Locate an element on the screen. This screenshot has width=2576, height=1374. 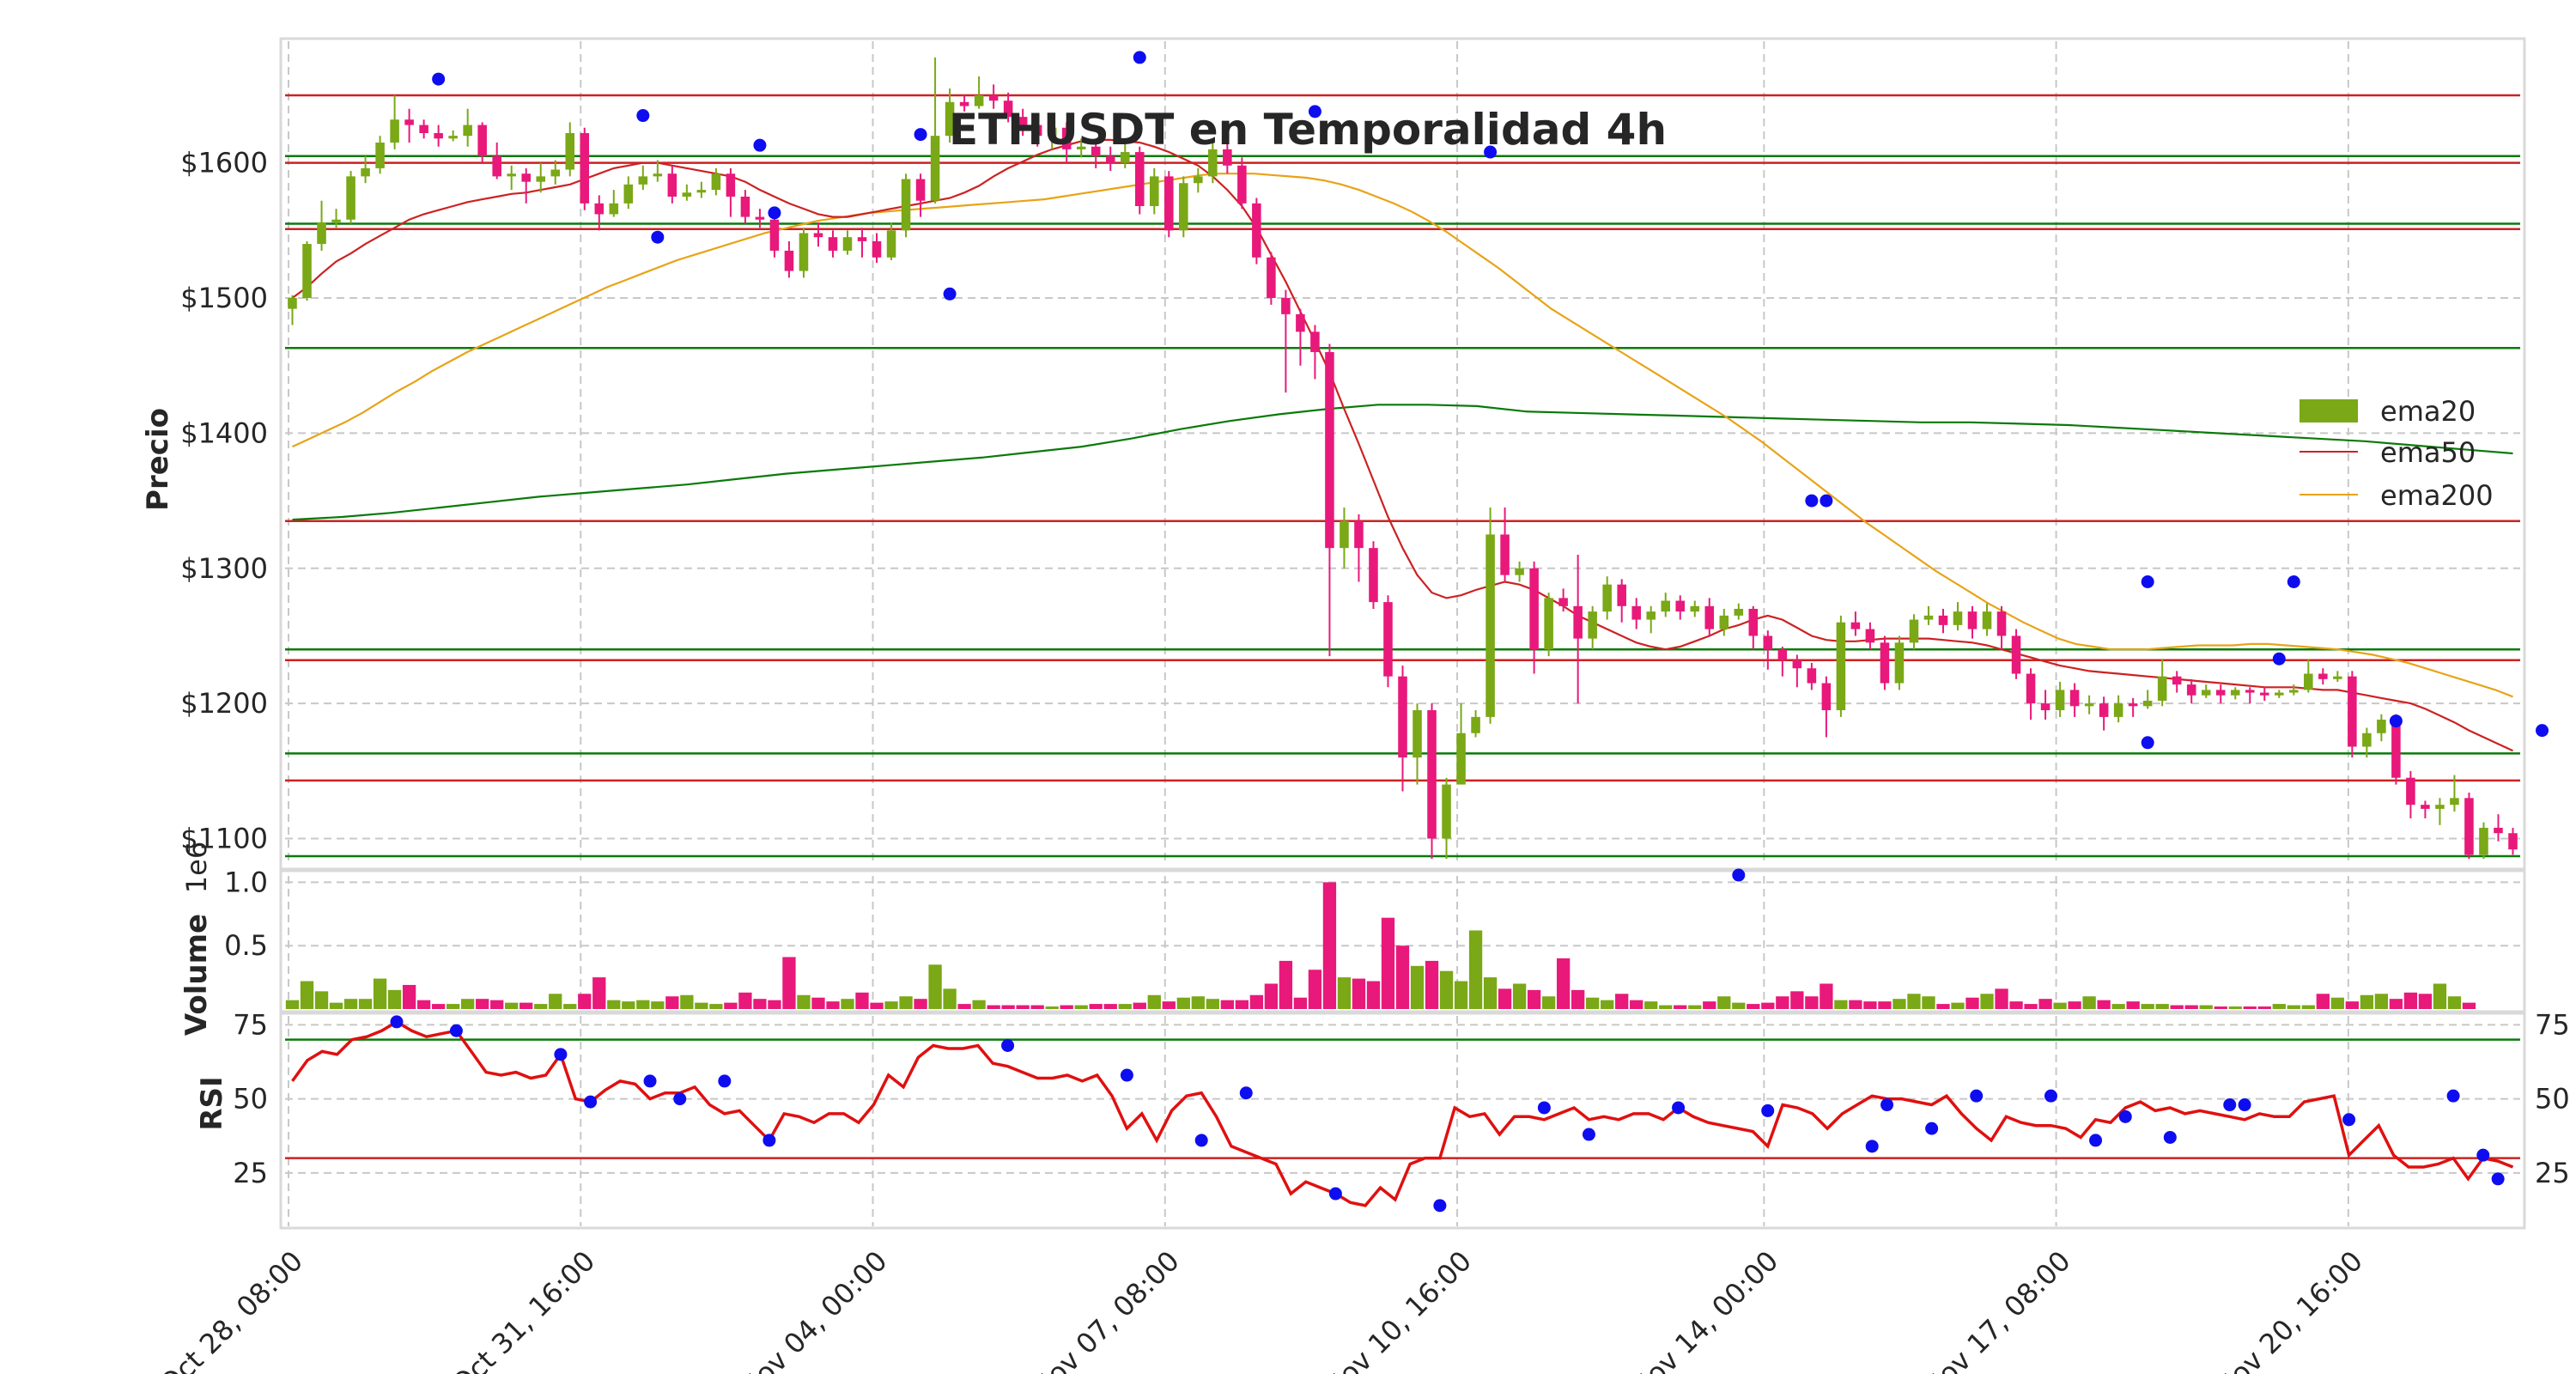
price-tick-label: $1600 is located at coordinates (224, 163).